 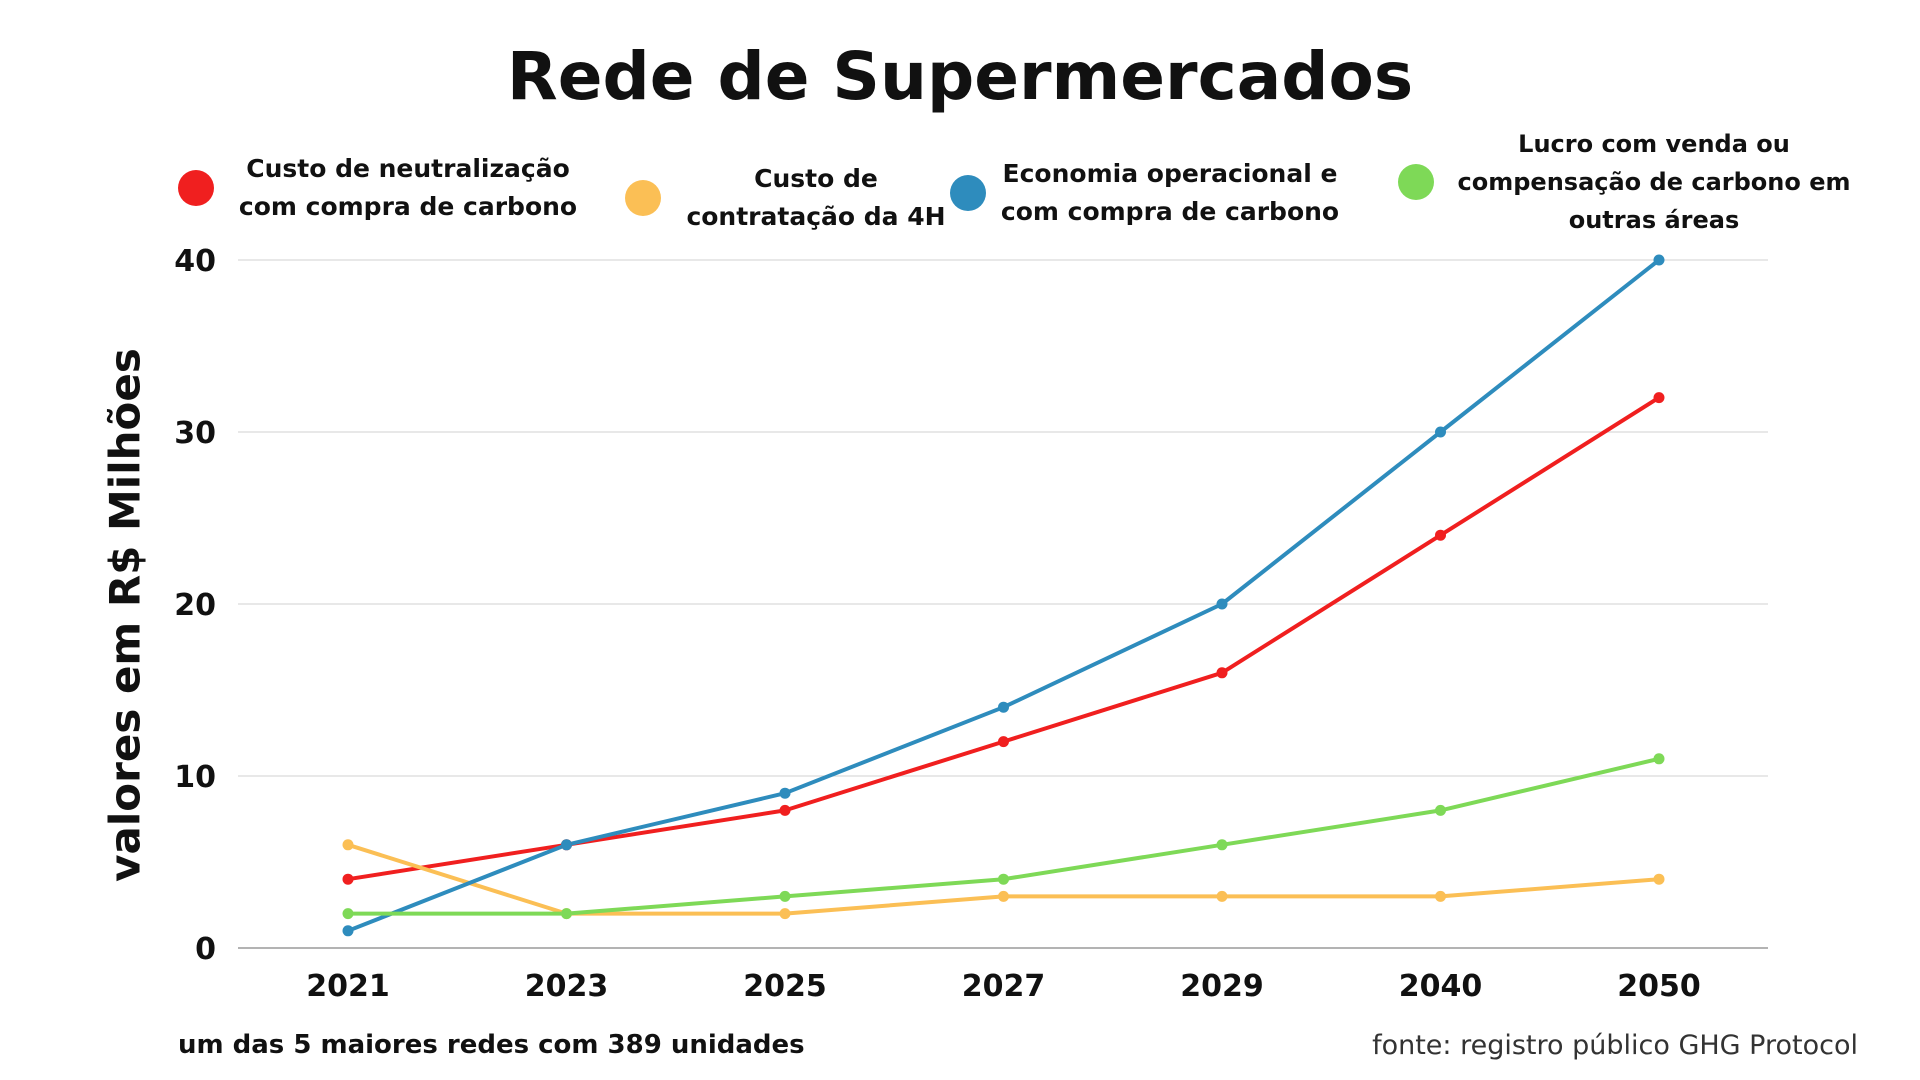 What do you see at coordinates (1416, 182) in the screenshot?
I see `legend-marker-lucro` at bounding box center [1416, 182].